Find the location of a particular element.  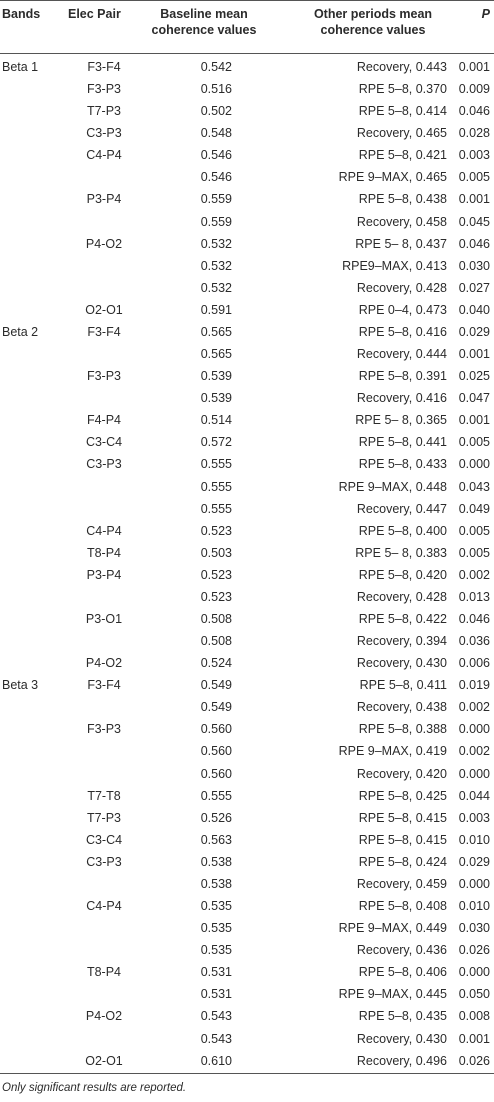

pair-cell: T8-P4 is located at coordinates (104, 552).